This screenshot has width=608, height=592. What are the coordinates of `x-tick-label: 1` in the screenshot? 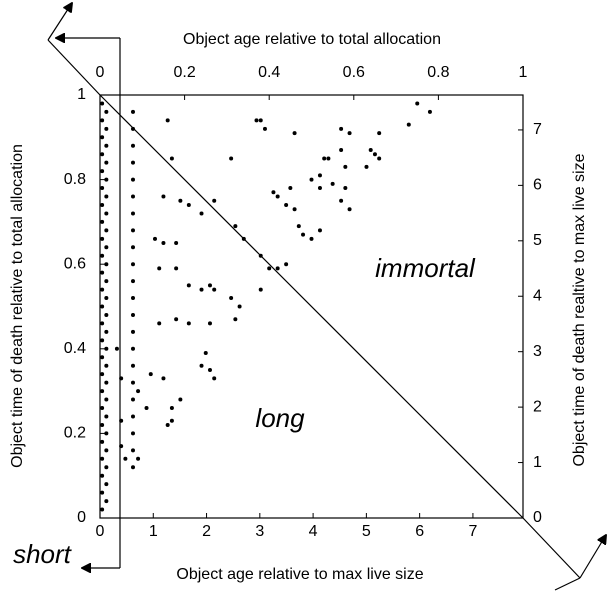 It's located at (153, 531).